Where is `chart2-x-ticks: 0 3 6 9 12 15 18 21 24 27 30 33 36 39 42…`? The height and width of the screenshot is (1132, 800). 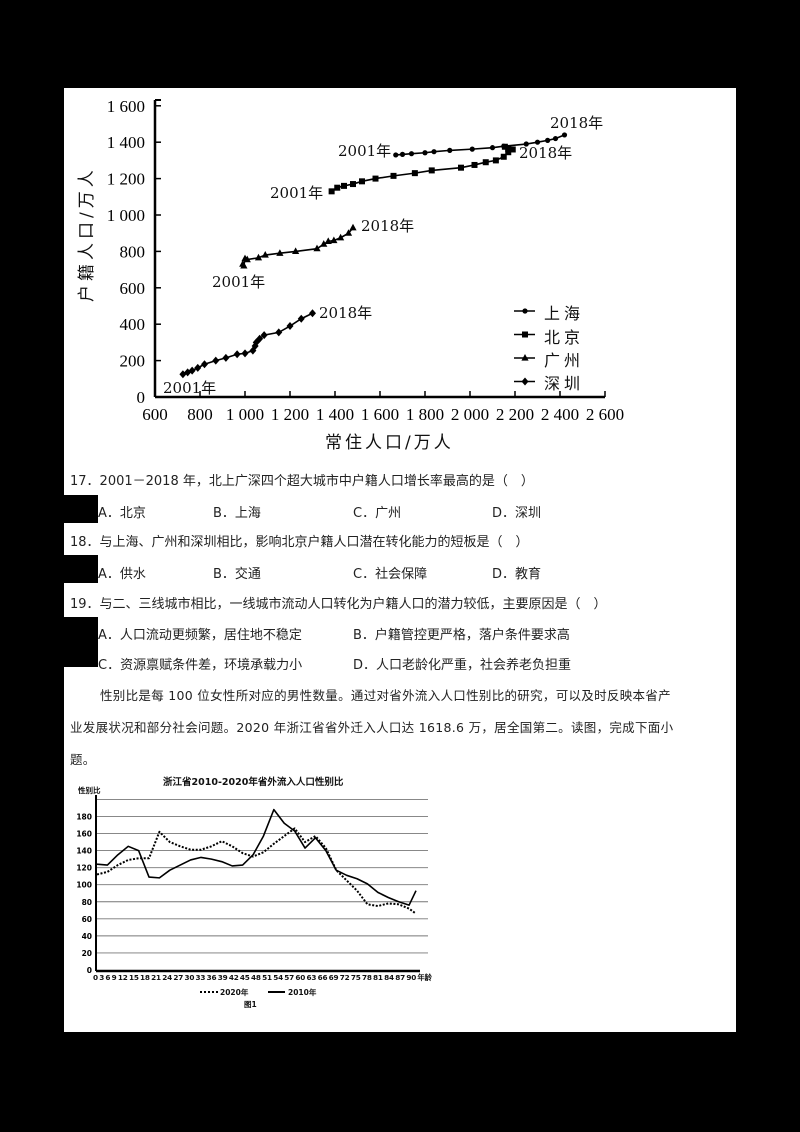 chart2-x-ticks: 0 3 6 9 12 15 18 21 24 27 30 33 36 39 42… is located at coordinates (262, 977).